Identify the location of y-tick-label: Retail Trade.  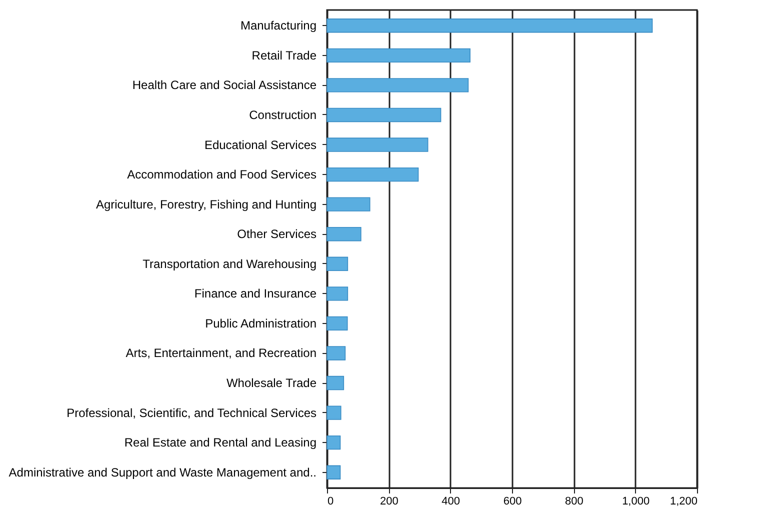
(284, 55).